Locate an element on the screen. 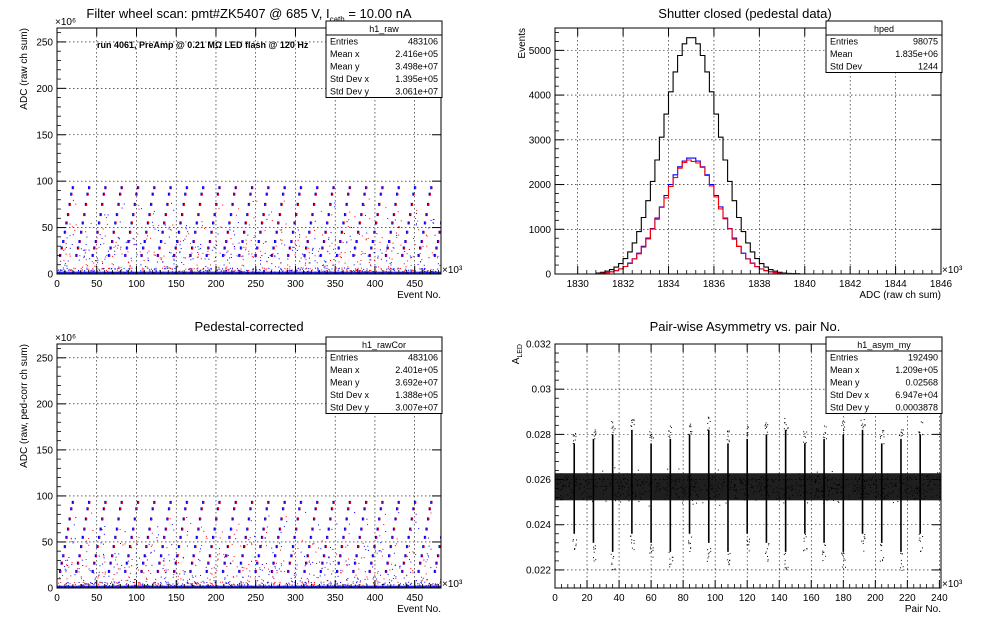 This screenshot has height=624, width=998. x-tick-label: 1830 is located at coordinates (578, 284).